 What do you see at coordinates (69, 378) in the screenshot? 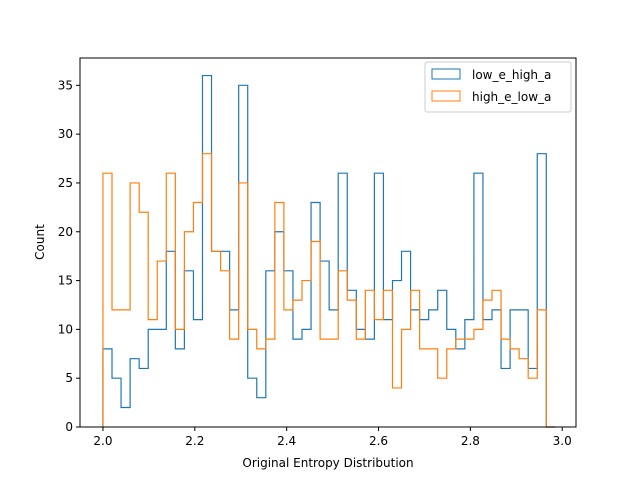
I see `y-tick-label: 5` at bounding box center [69, 378].